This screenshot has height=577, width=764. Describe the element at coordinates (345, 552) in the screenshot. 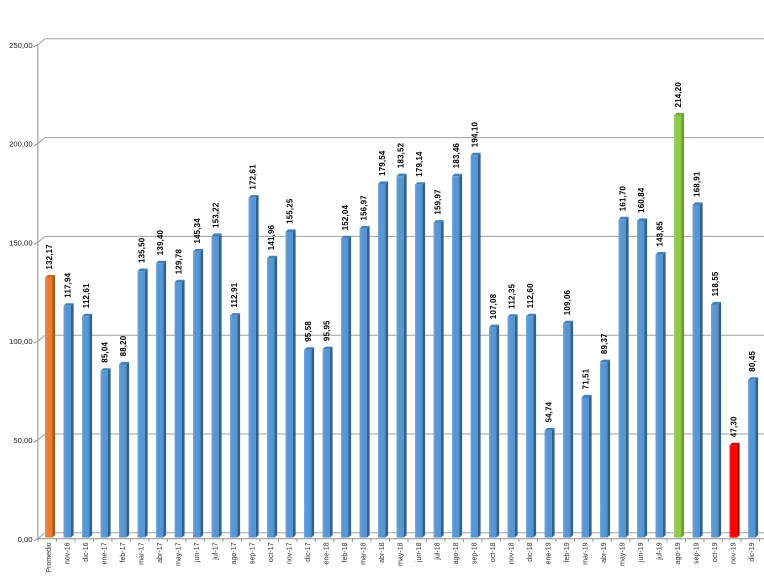

I see `svg-text: feb-18` at that location.